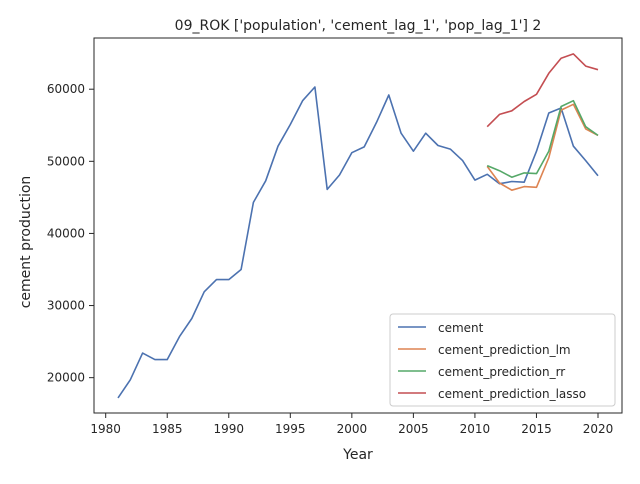  What do you see at coordinates (504, 350) in the screenshot?
I see `legend-label: cement_prediction_lm` at bounding box center [504, 350].